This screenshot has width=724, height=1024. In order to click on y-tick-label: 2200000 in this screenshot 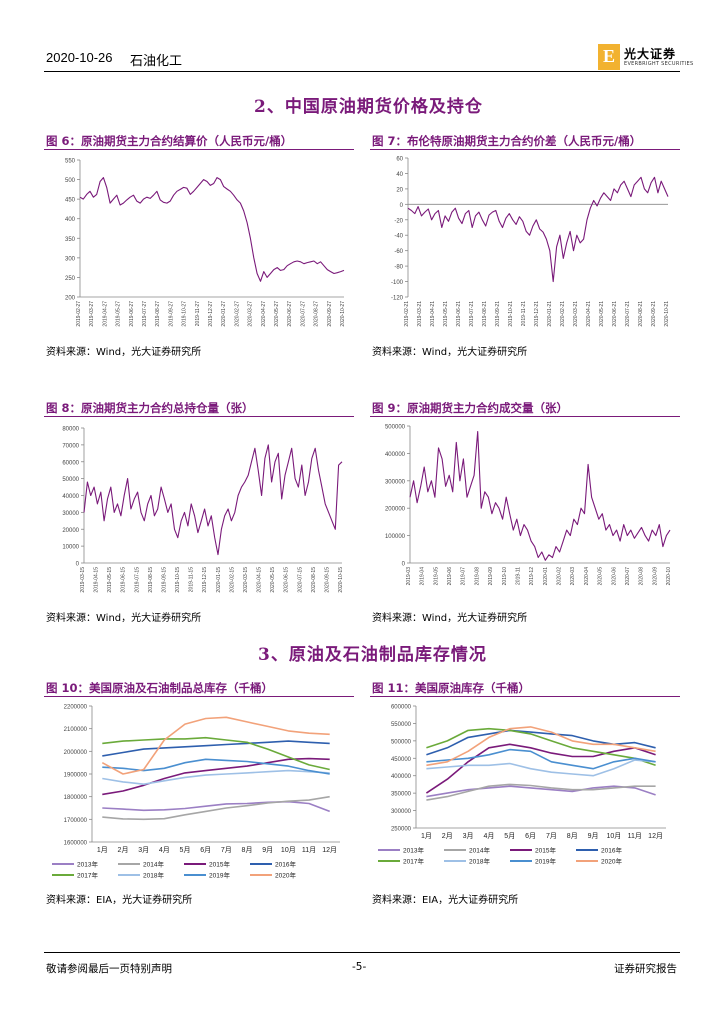, I will do `click(76, 708)`.